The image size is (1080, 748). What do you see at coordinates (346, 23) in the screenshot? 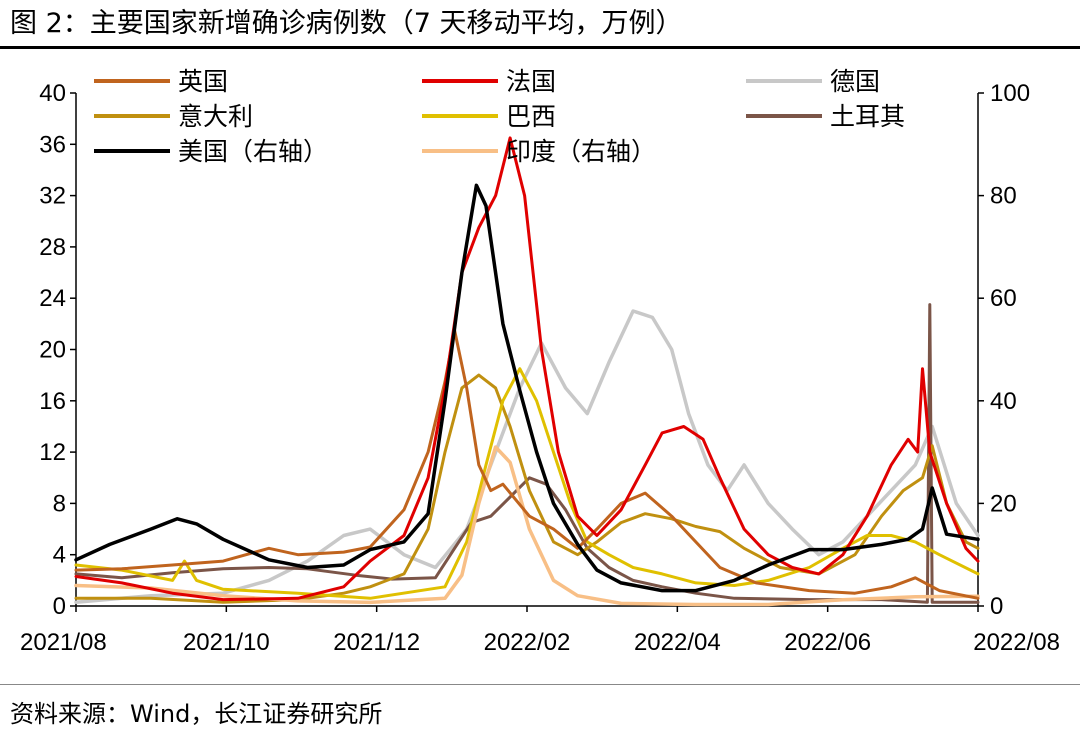
I see `figure-title: 图 2：主要国家新增确诊病例数（7 天移动平均，万例）` at bounding box center [346, 23].